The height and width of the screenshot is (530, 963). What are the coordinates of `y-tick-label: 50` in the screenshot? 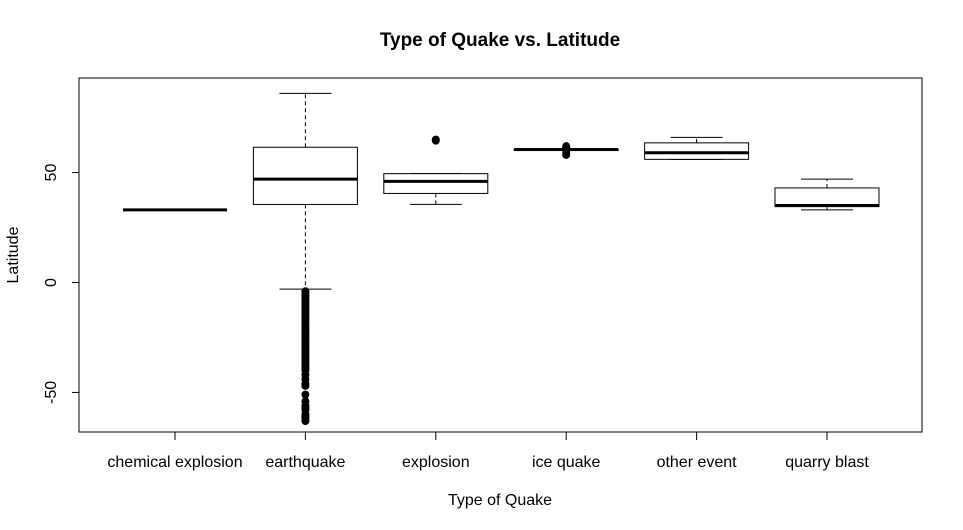 It's located at (51, 173).